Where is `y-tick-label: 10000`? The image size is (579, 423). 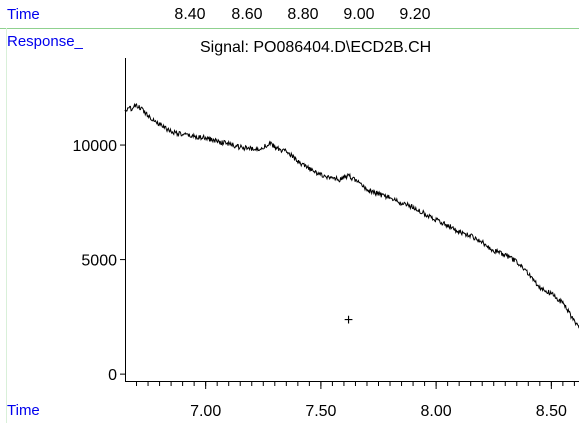 y-tick-label: 10000 is located at coordinates (95, 146).